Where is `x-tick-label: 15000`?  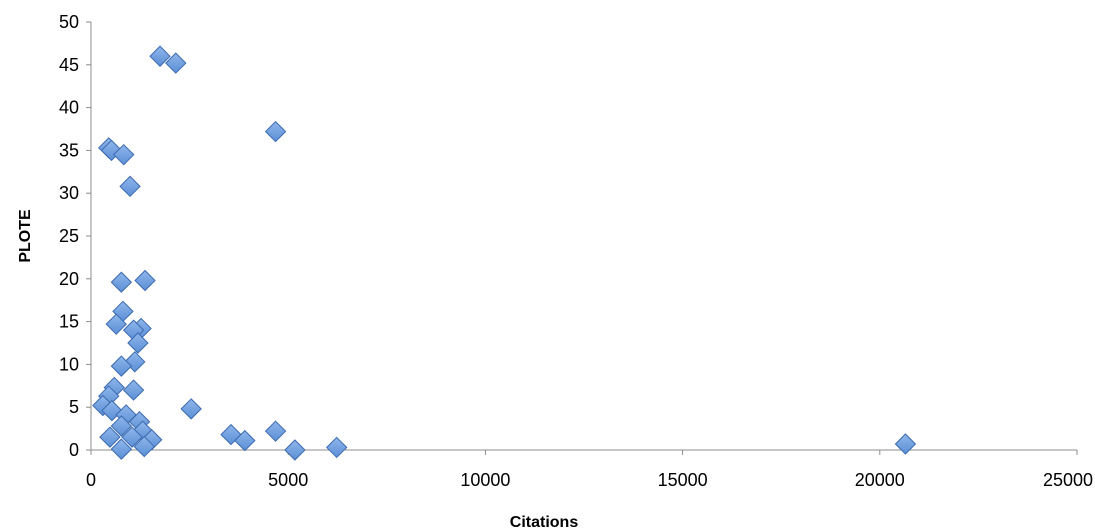 x-tick-label: 15000 is located at coordinates (683, 480).